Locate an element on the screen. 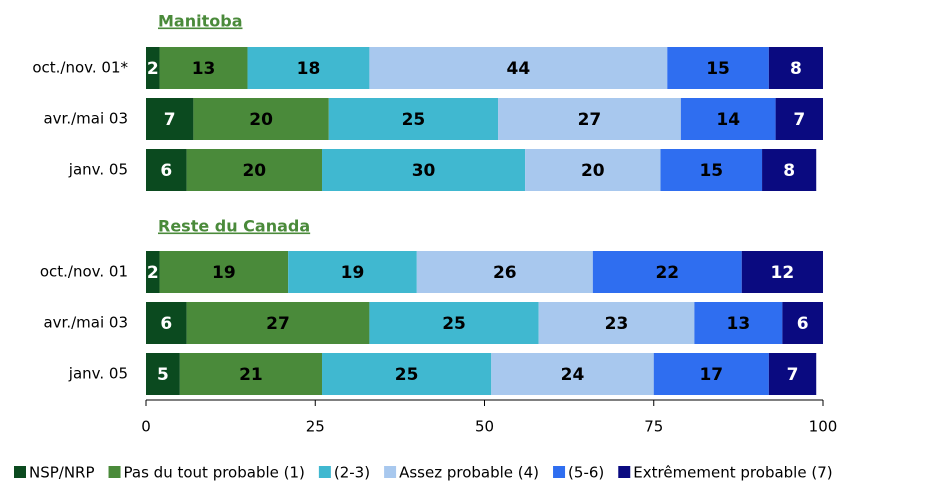 This screenshot has width=940, height=484. legend-label: (5-6) is located at coordinates (586, 473).